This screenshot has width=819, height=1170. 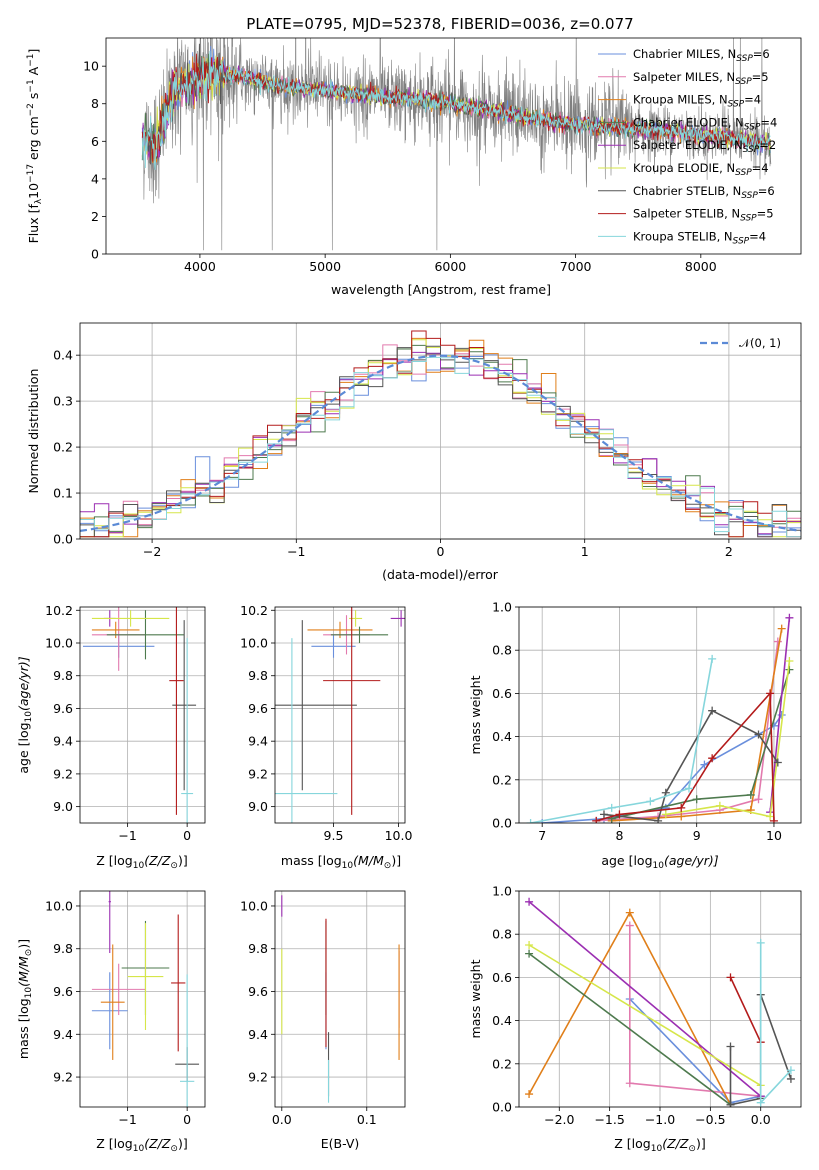 What do you see at coordinates (258, 806) in the screenshot?
I see `y-tick-label: 9.0` at bounding box center [258, 806].